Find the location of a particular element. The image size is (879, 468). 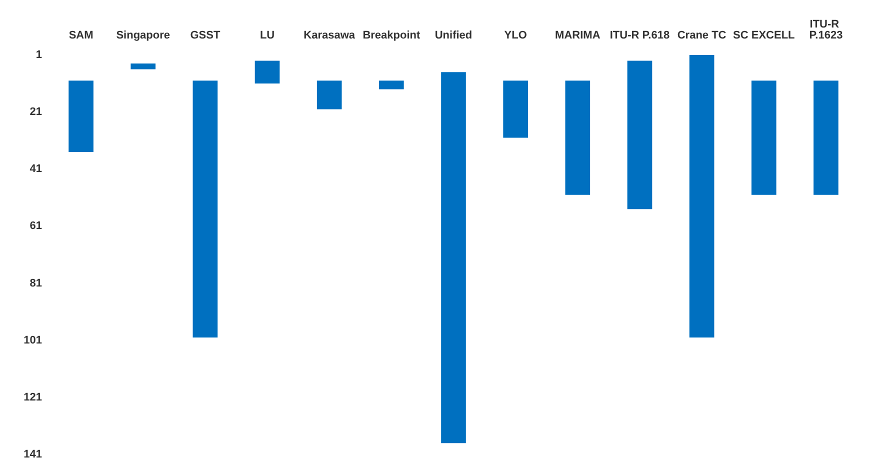

x-tick-label: GSST is located at coordinates (205, 36).